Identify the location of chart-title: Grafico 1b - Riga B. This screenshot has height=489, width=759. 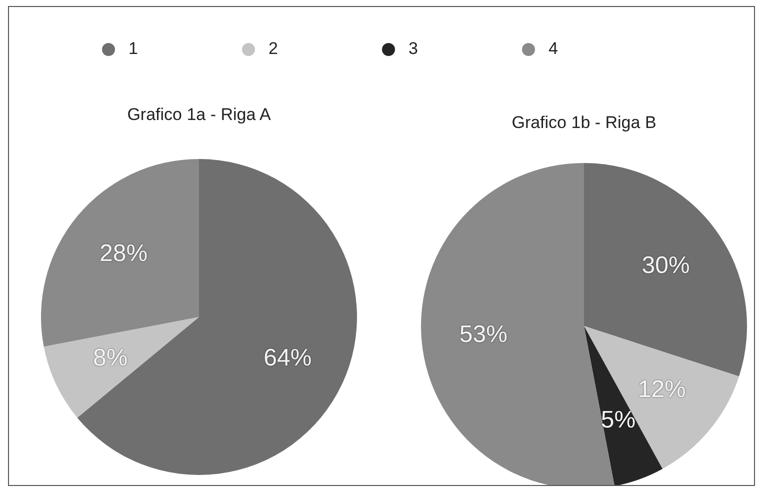
(584, 123).